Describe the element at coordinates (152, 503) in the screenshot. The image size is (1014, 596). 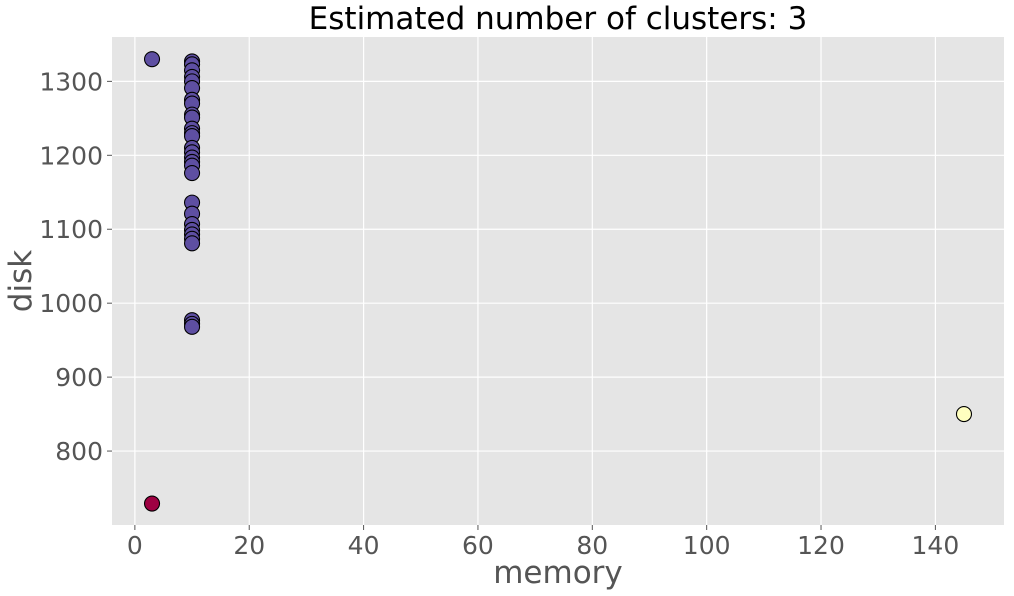
I see `cluster-1-point` at that location.